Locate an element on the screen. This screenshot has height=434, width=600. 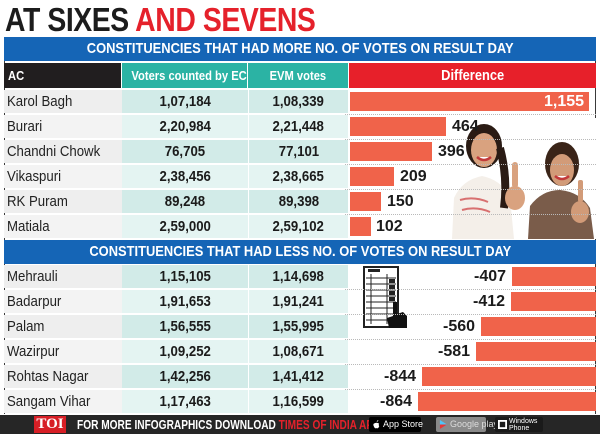
evm-count: 1,91,241 is located at coordinates (298, 301).